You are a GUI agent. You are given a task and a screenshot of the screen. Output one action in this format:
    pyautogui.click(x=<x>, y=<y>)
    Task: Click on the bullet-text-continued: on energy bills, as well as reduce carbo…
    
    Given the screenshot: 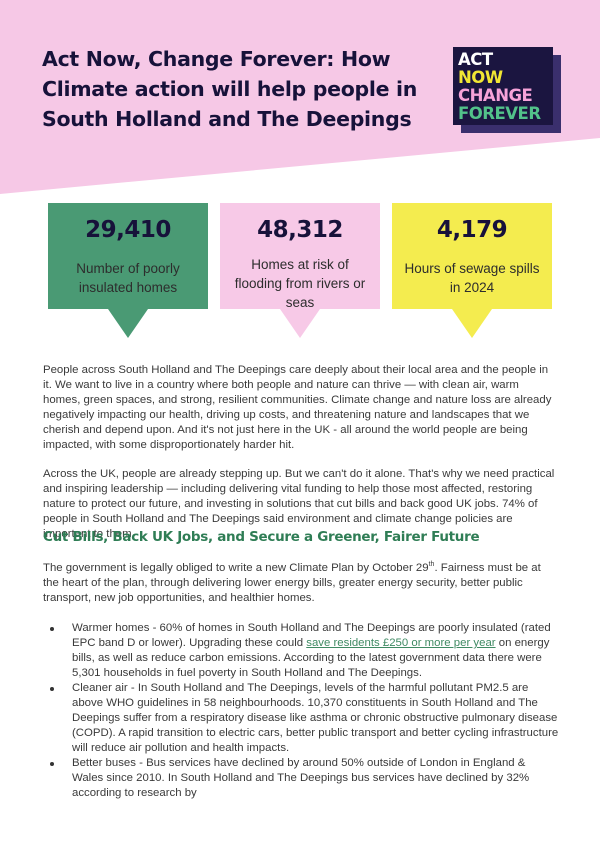 What is the action you would take?
    pyautogui.click(x=311, y=658)
    